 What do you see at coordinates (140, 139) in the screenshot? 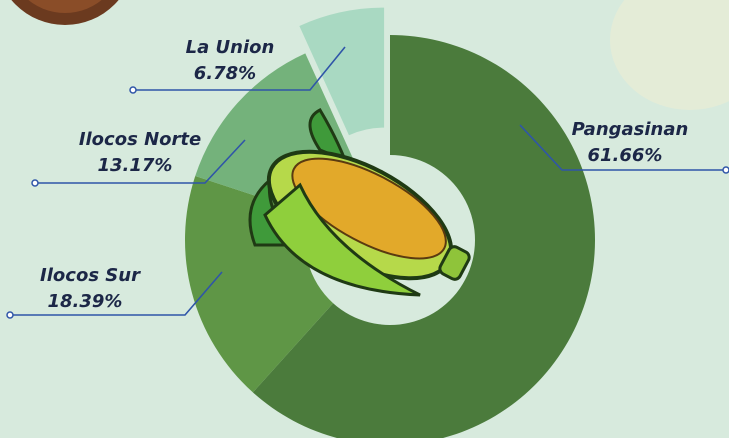
I see `category-label: Ilocos Norte` at bounding box center [140, 139].